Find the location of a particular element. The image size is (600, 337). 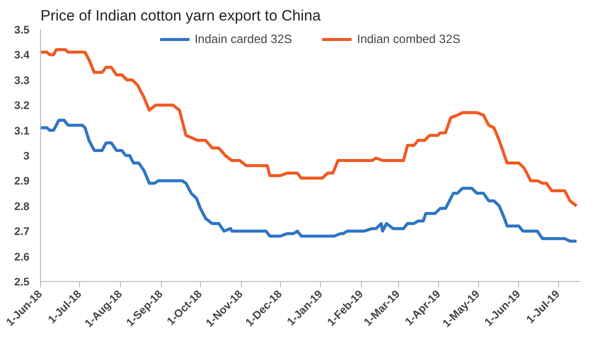

y-tick-label: 3.4 is located at coordinates (22, 56).